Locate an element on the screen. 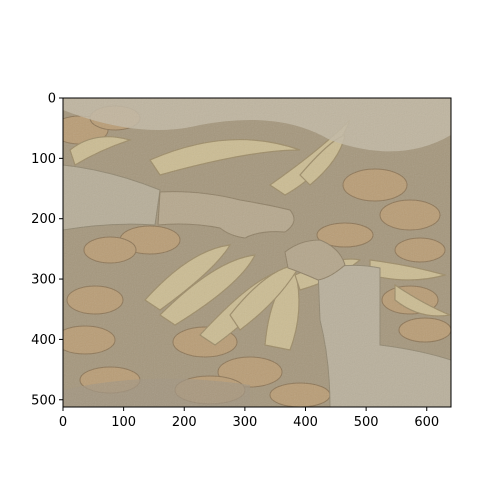  x-tick-label: 100 is located at coordinates (123, 422).